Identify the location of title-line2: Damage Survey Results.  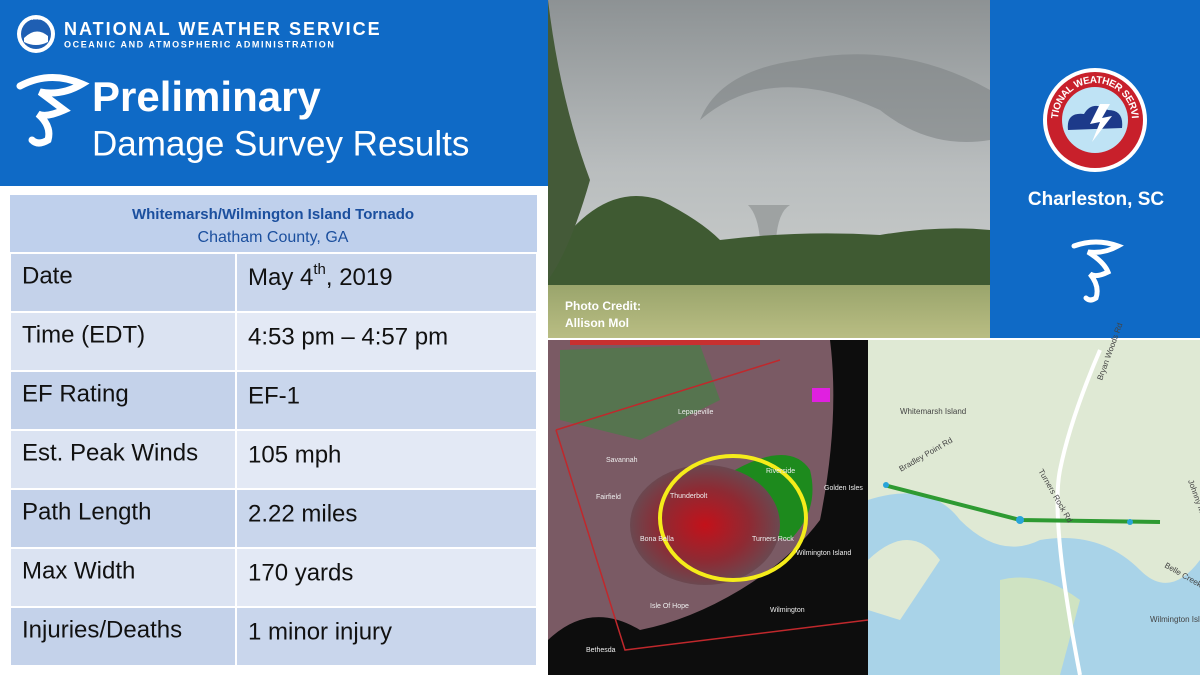
(280, 143).